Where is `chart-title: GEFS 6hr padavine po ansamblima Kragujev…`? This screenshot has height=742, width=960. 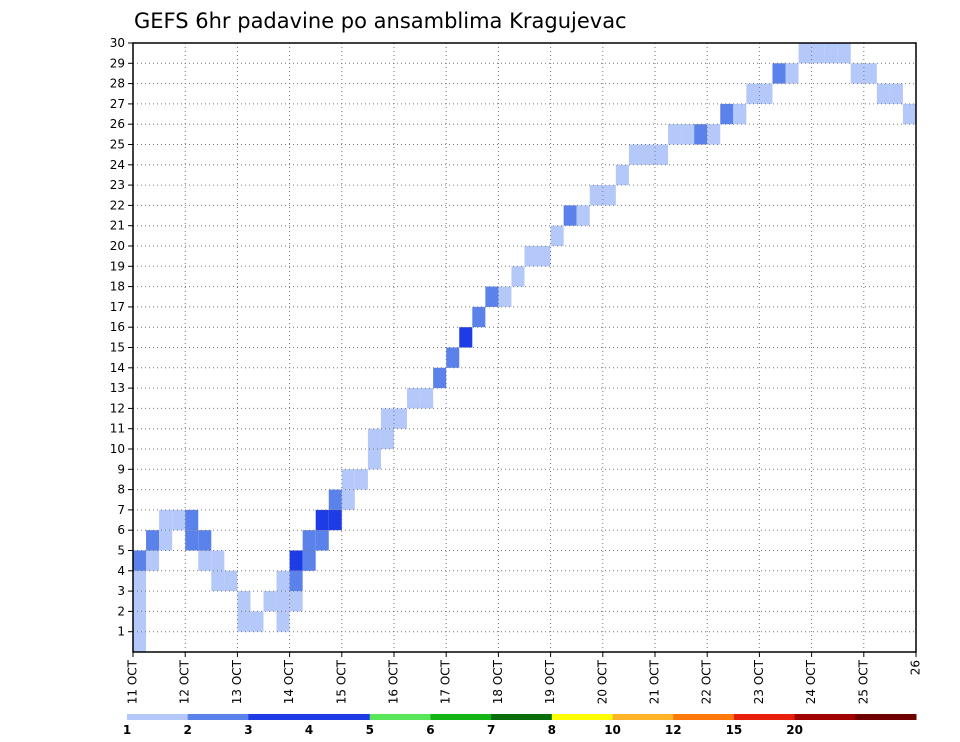 chart-title: GEFS 6hr padavine po ansamblima Kragujev… is located at coordinates (380, 21).